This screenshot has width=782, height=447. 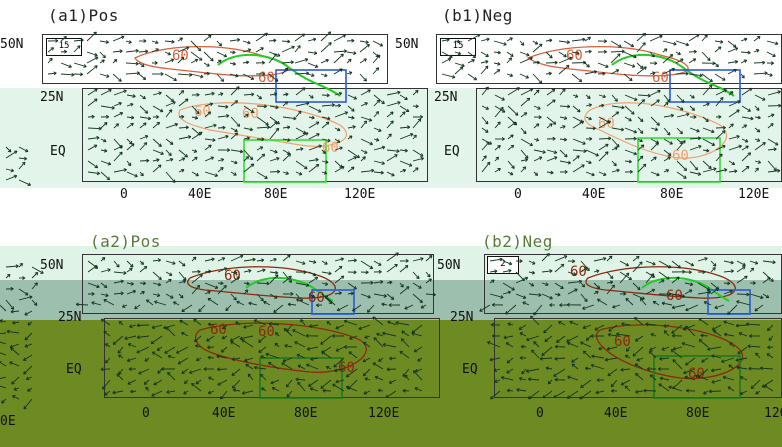 I want to click on lon-label-0-a1: 0, so click(x=124, y=194).